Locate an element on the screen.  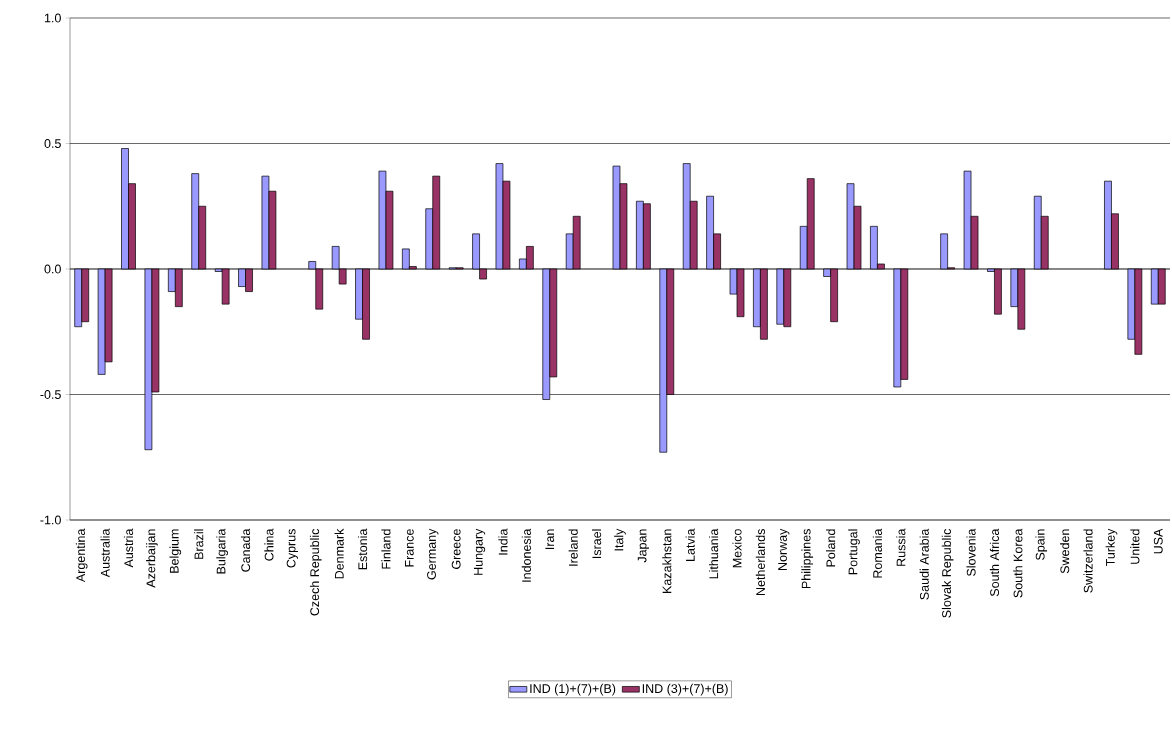
x-tick-label: Czech Republic is located at coordinates (315, 572).